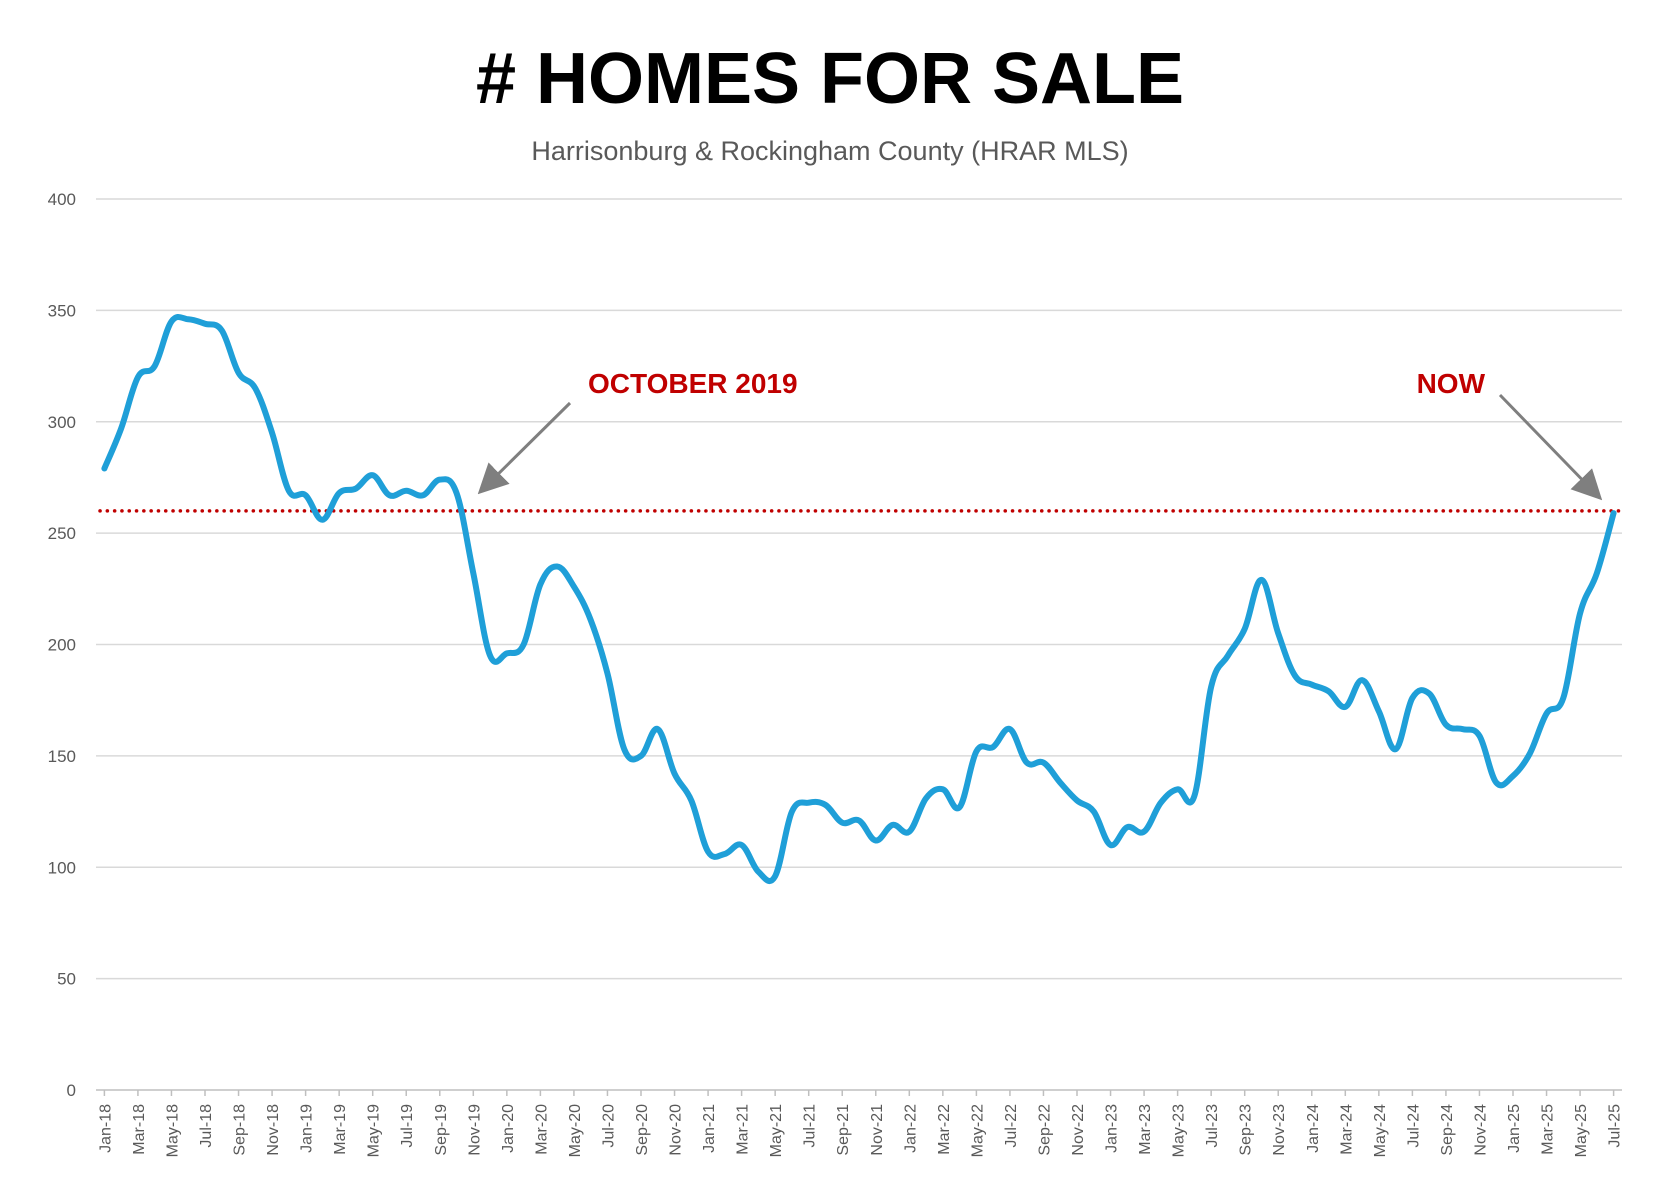 This screenshot has height=1200, width=1660. I want to click on x-tick-label: Jan-19, so click(307, 1128).